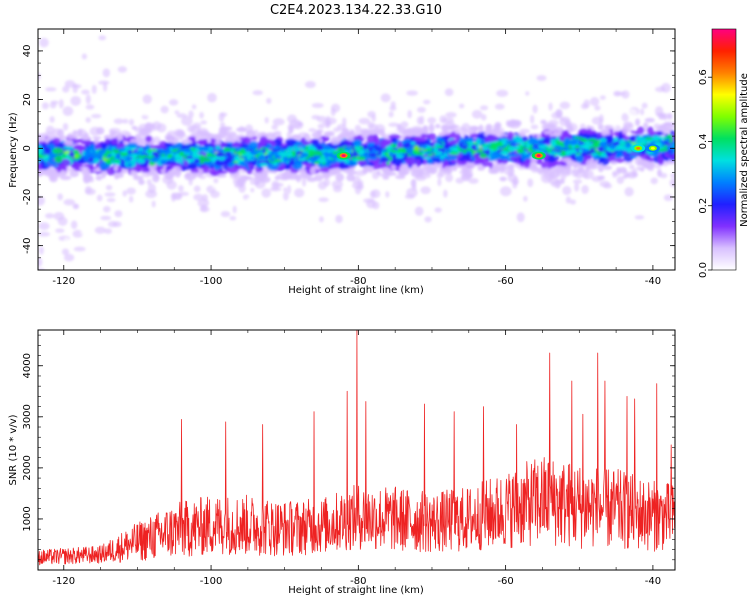  I want to click on heatmap-y-tick-label: -20, so click(27, 197).